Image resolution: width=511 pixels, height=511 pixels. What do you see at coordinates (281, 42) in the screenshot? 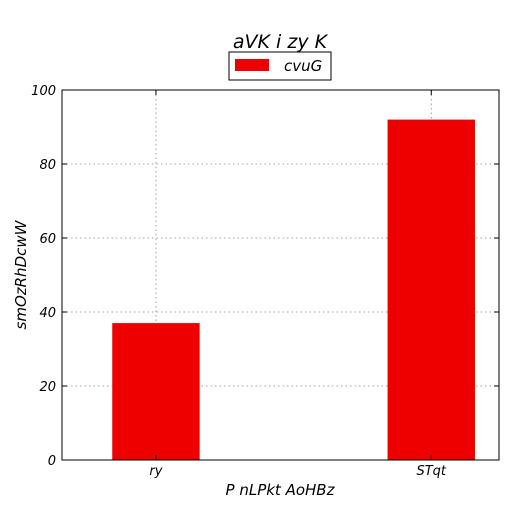
I see `chart-title: aVK i zy K` at bounding box center [281, 42].